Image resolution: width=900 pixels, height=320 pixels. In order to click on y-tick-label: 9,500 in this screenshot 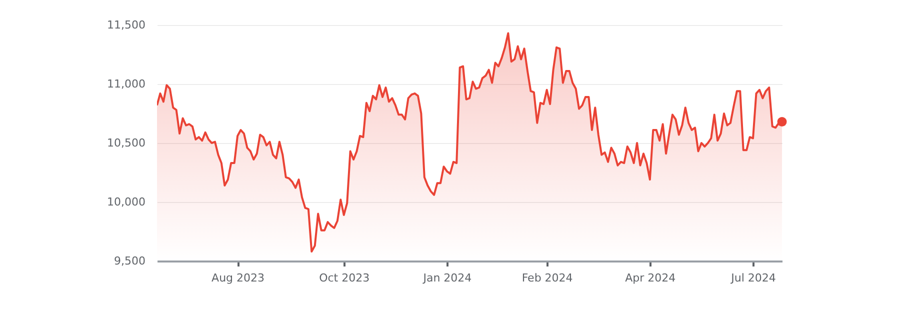, I will do `click(130, 261)`.